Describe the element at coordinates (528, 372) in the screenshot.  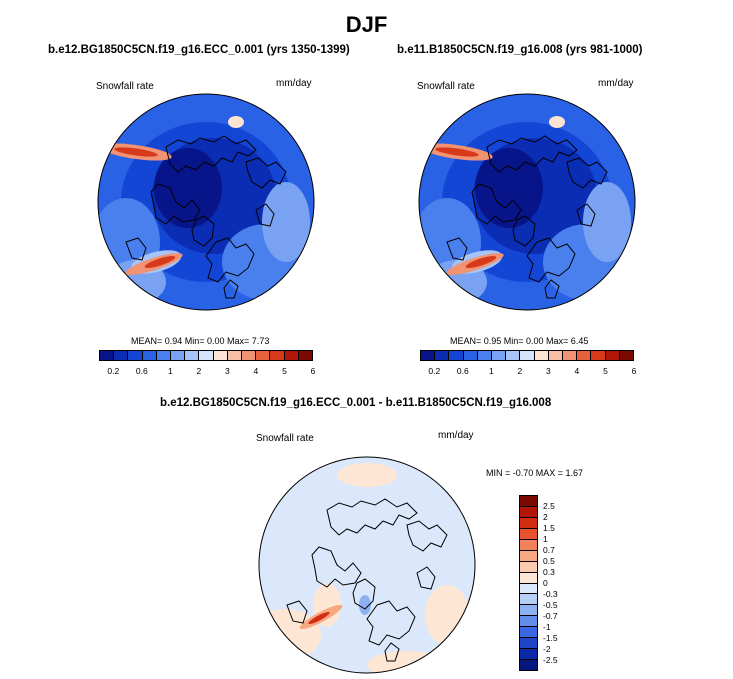
I see `panel2-colorbar-ticks: 0.2 0.6 1 2 3 4 5 6` at that location.